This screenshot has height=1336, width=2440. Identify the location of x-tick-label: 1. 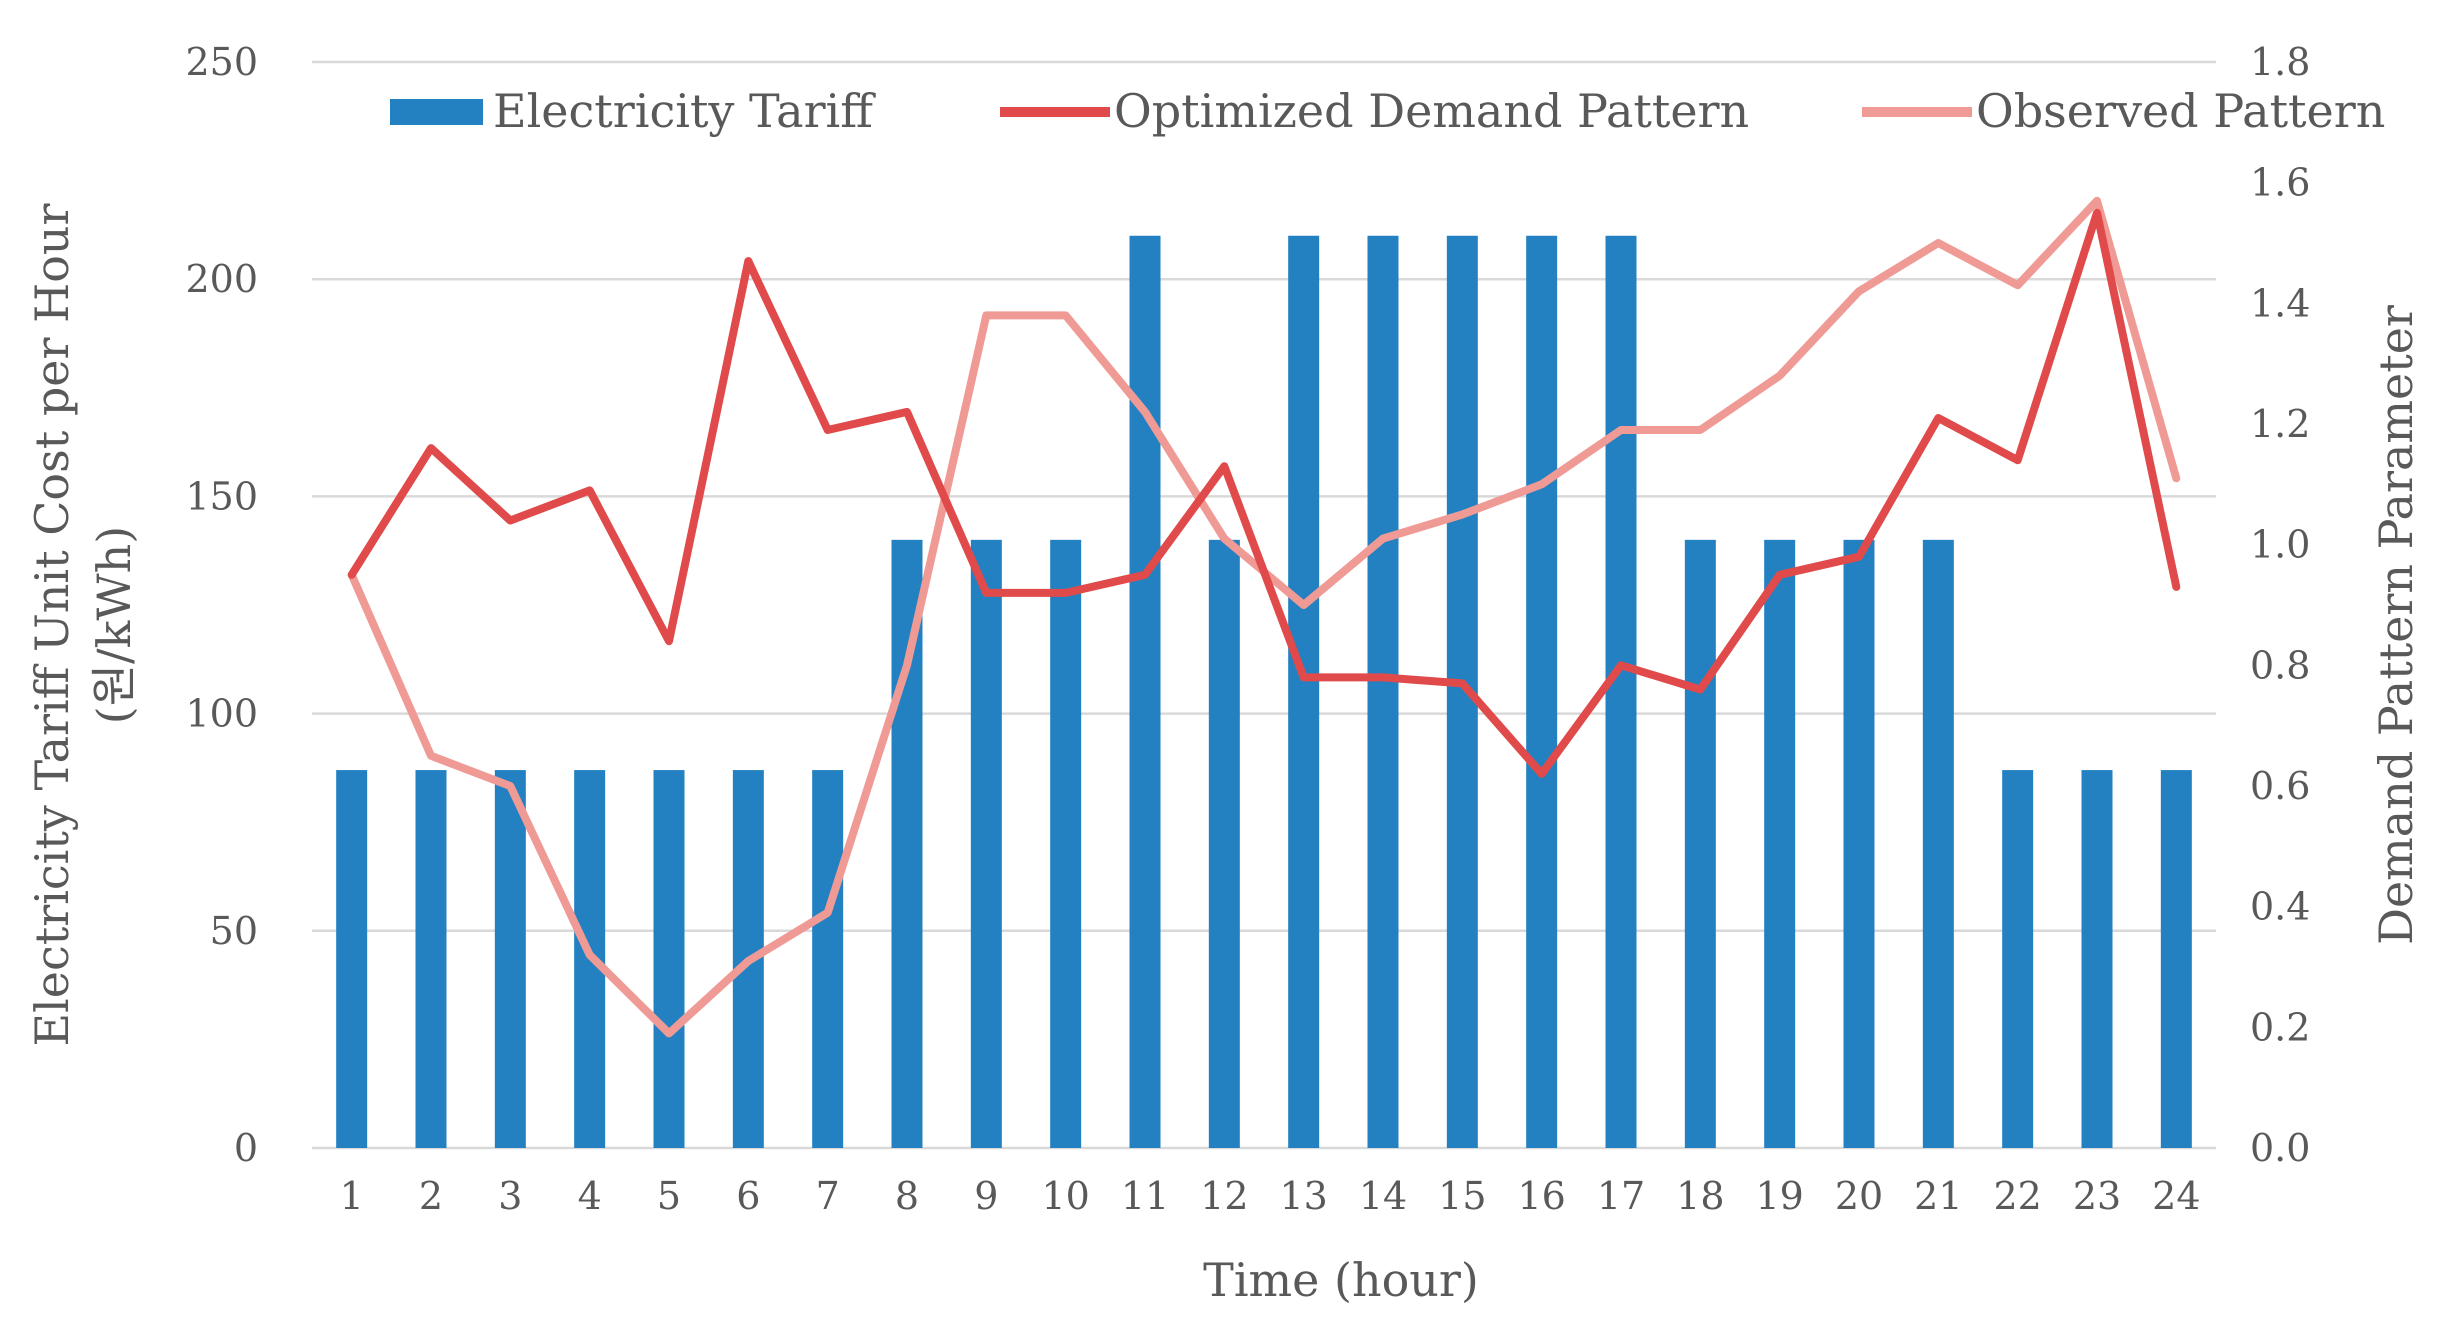
(352, 1196).